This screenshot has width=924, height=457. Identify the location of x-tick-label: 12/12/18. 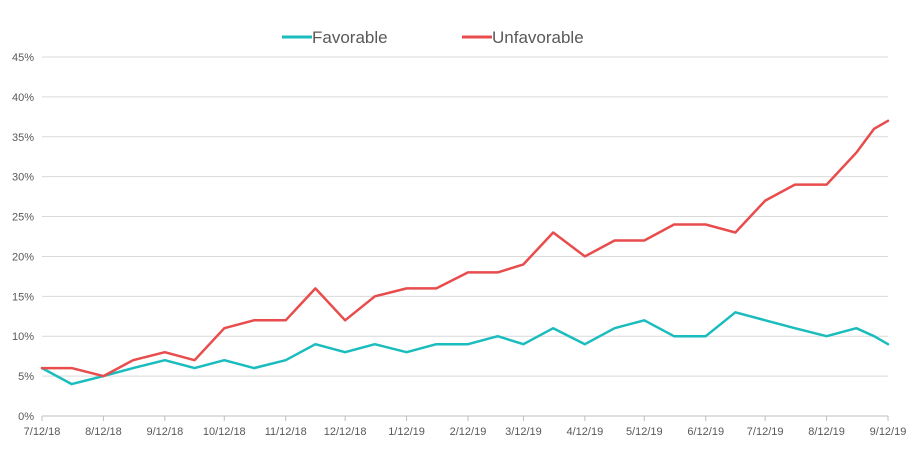
(345, 432).